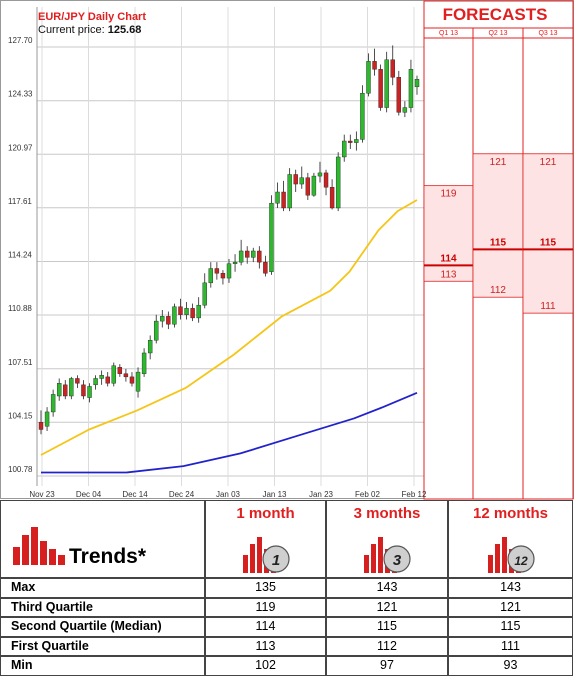 This screenshot has width=575, height=677. What do you see at coordinates (228, 494) in the screenshot?
I see `x-tick-label: Jan 03` at bounding box center [228, 494].